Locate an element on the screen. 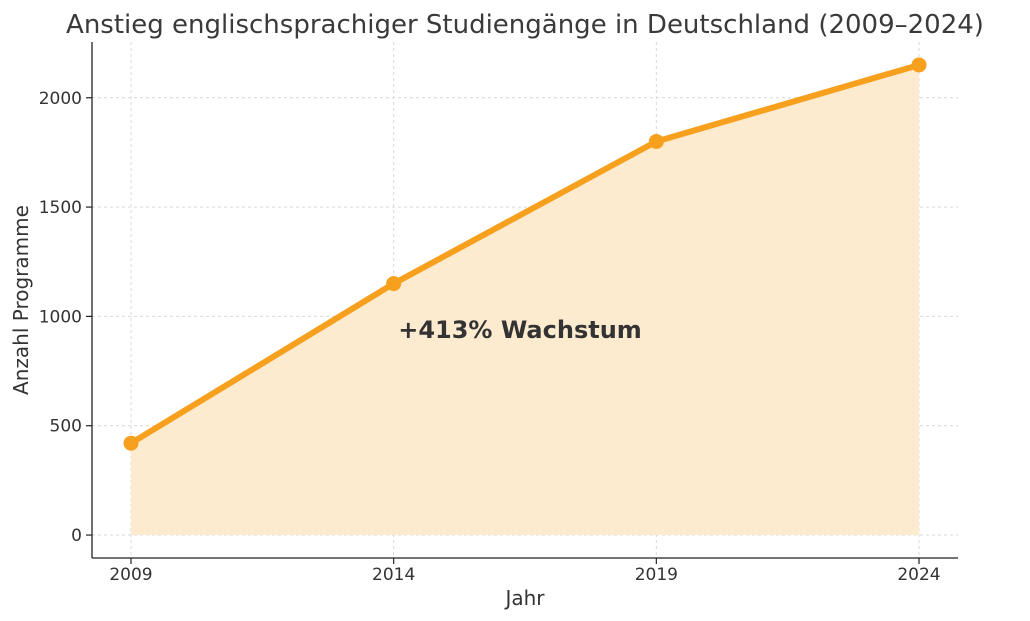  x-axis-ticks: 2009 2014 2019 2024 is located at coordinates (525, 571).